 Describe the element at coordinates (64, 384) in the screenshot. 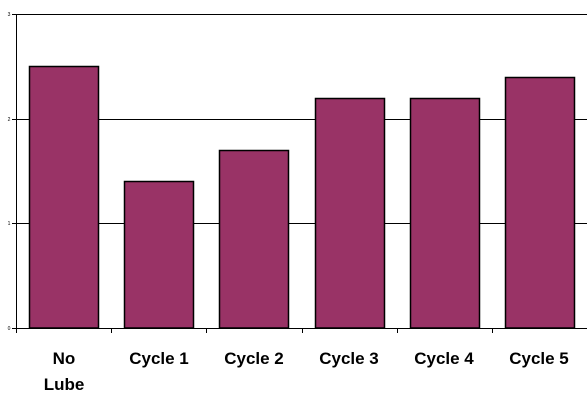

I see `x-tick-label-1-line-2: Lube` at that location.